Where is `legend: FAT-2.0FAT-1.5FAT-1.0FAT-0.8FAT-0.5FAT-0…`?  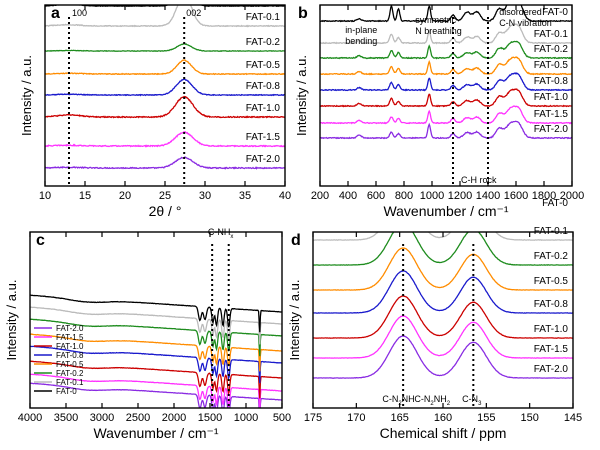 legend: FAT-2.0FAT-1.5FAT-1.0FAT-0.8FAT-0.5FAT-0… is located at coordinates (59, 360).